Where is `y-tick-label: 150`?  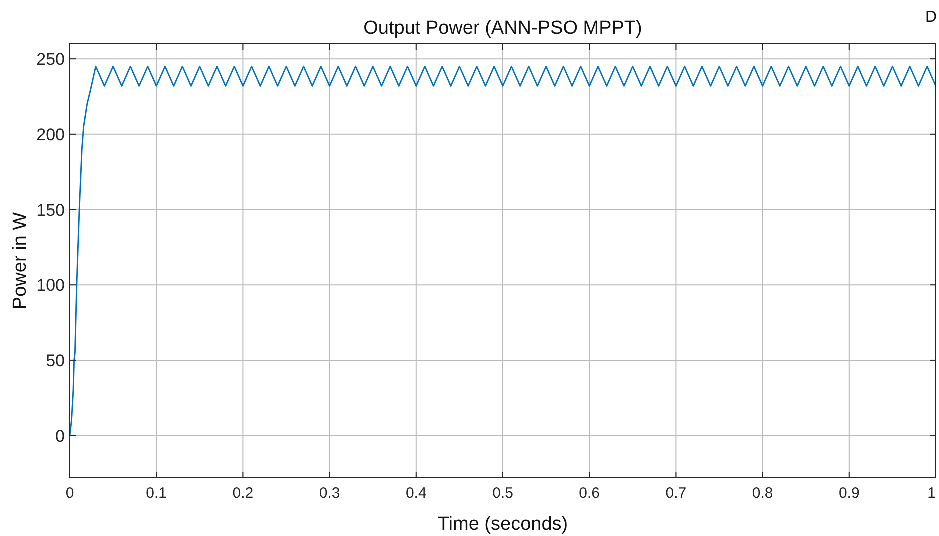 y-tick-label: 150 is located at coordinates (50, 210).